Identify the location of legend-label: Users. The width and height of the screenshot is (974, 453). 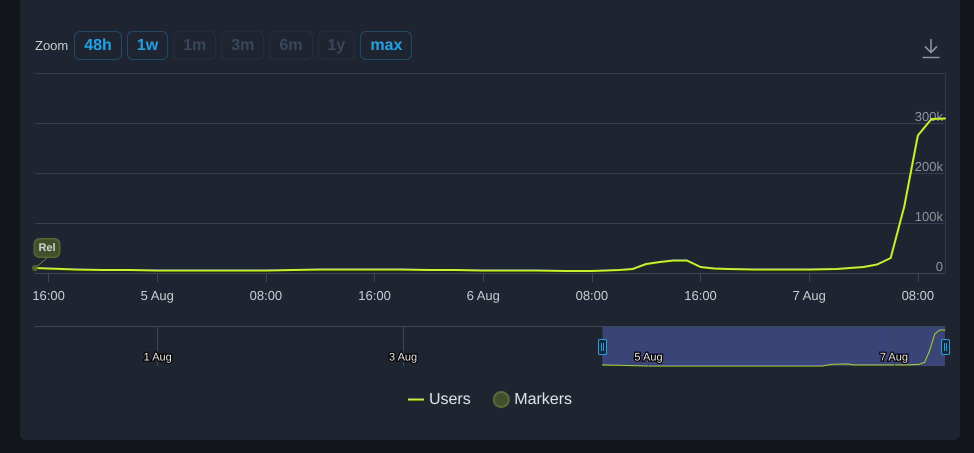
(449, 399).